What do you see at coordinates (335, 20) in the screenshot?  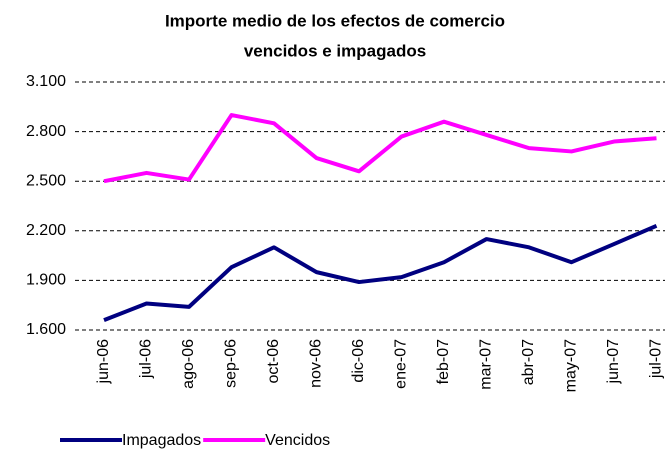 I see `chart-title: Importe medio de los efectos de comercio` at bounding box center [335, 20].